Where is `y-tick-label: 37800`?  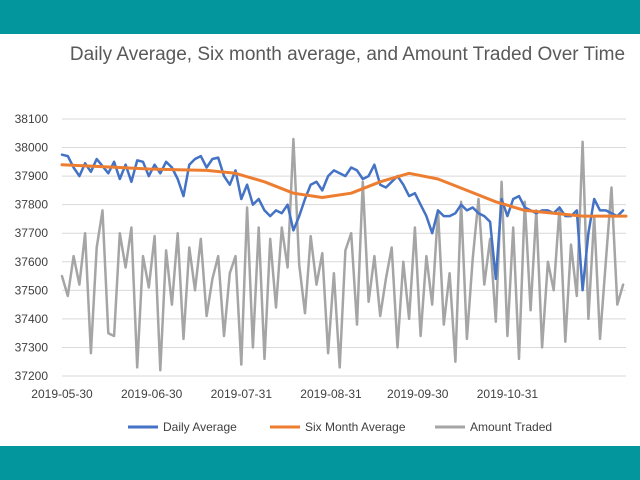 y-tick-label: 37800 is located at coordinates (32, 205).